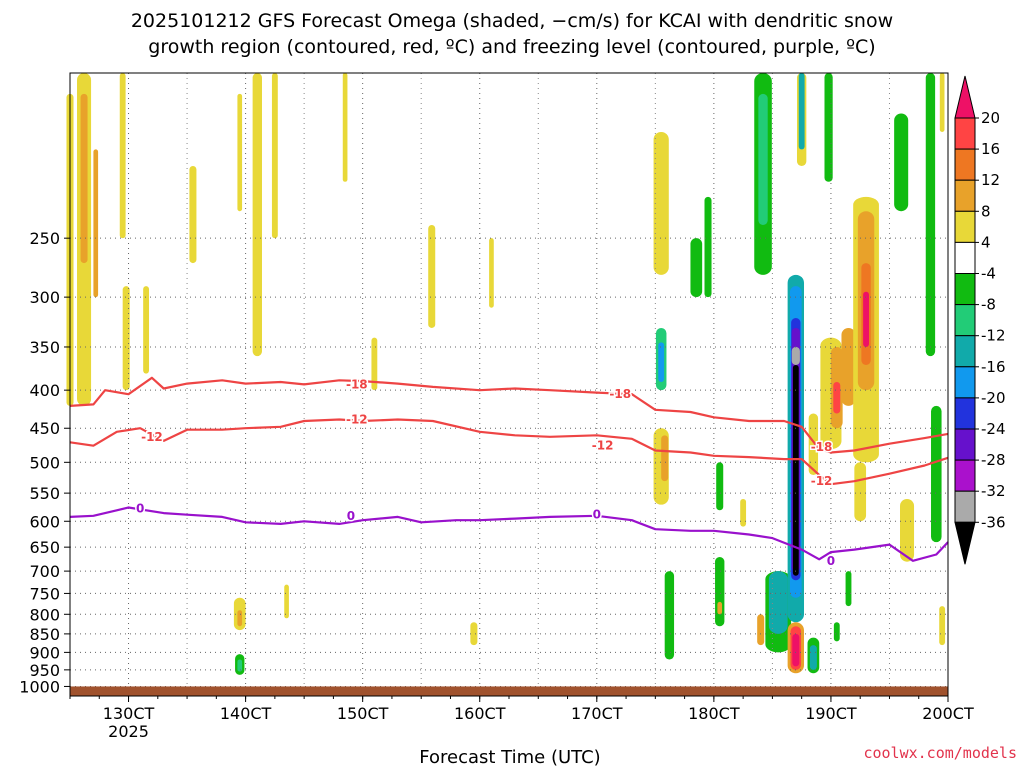 The width and height of the screenshot is (1024, 768). What do you see at coordinates (128, 731) in the screenshot?
I see `x-axis-year-label: 2025` at bounding box center [128, 731].